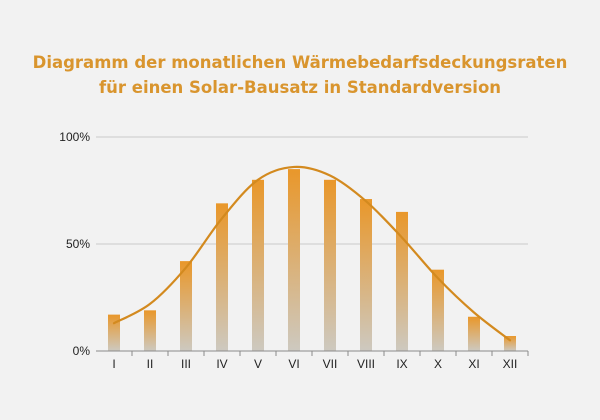 Image resolution: width=600 pixels, height=420 pixels. I want to click on x-tick-label: XII, so click(510, 364).